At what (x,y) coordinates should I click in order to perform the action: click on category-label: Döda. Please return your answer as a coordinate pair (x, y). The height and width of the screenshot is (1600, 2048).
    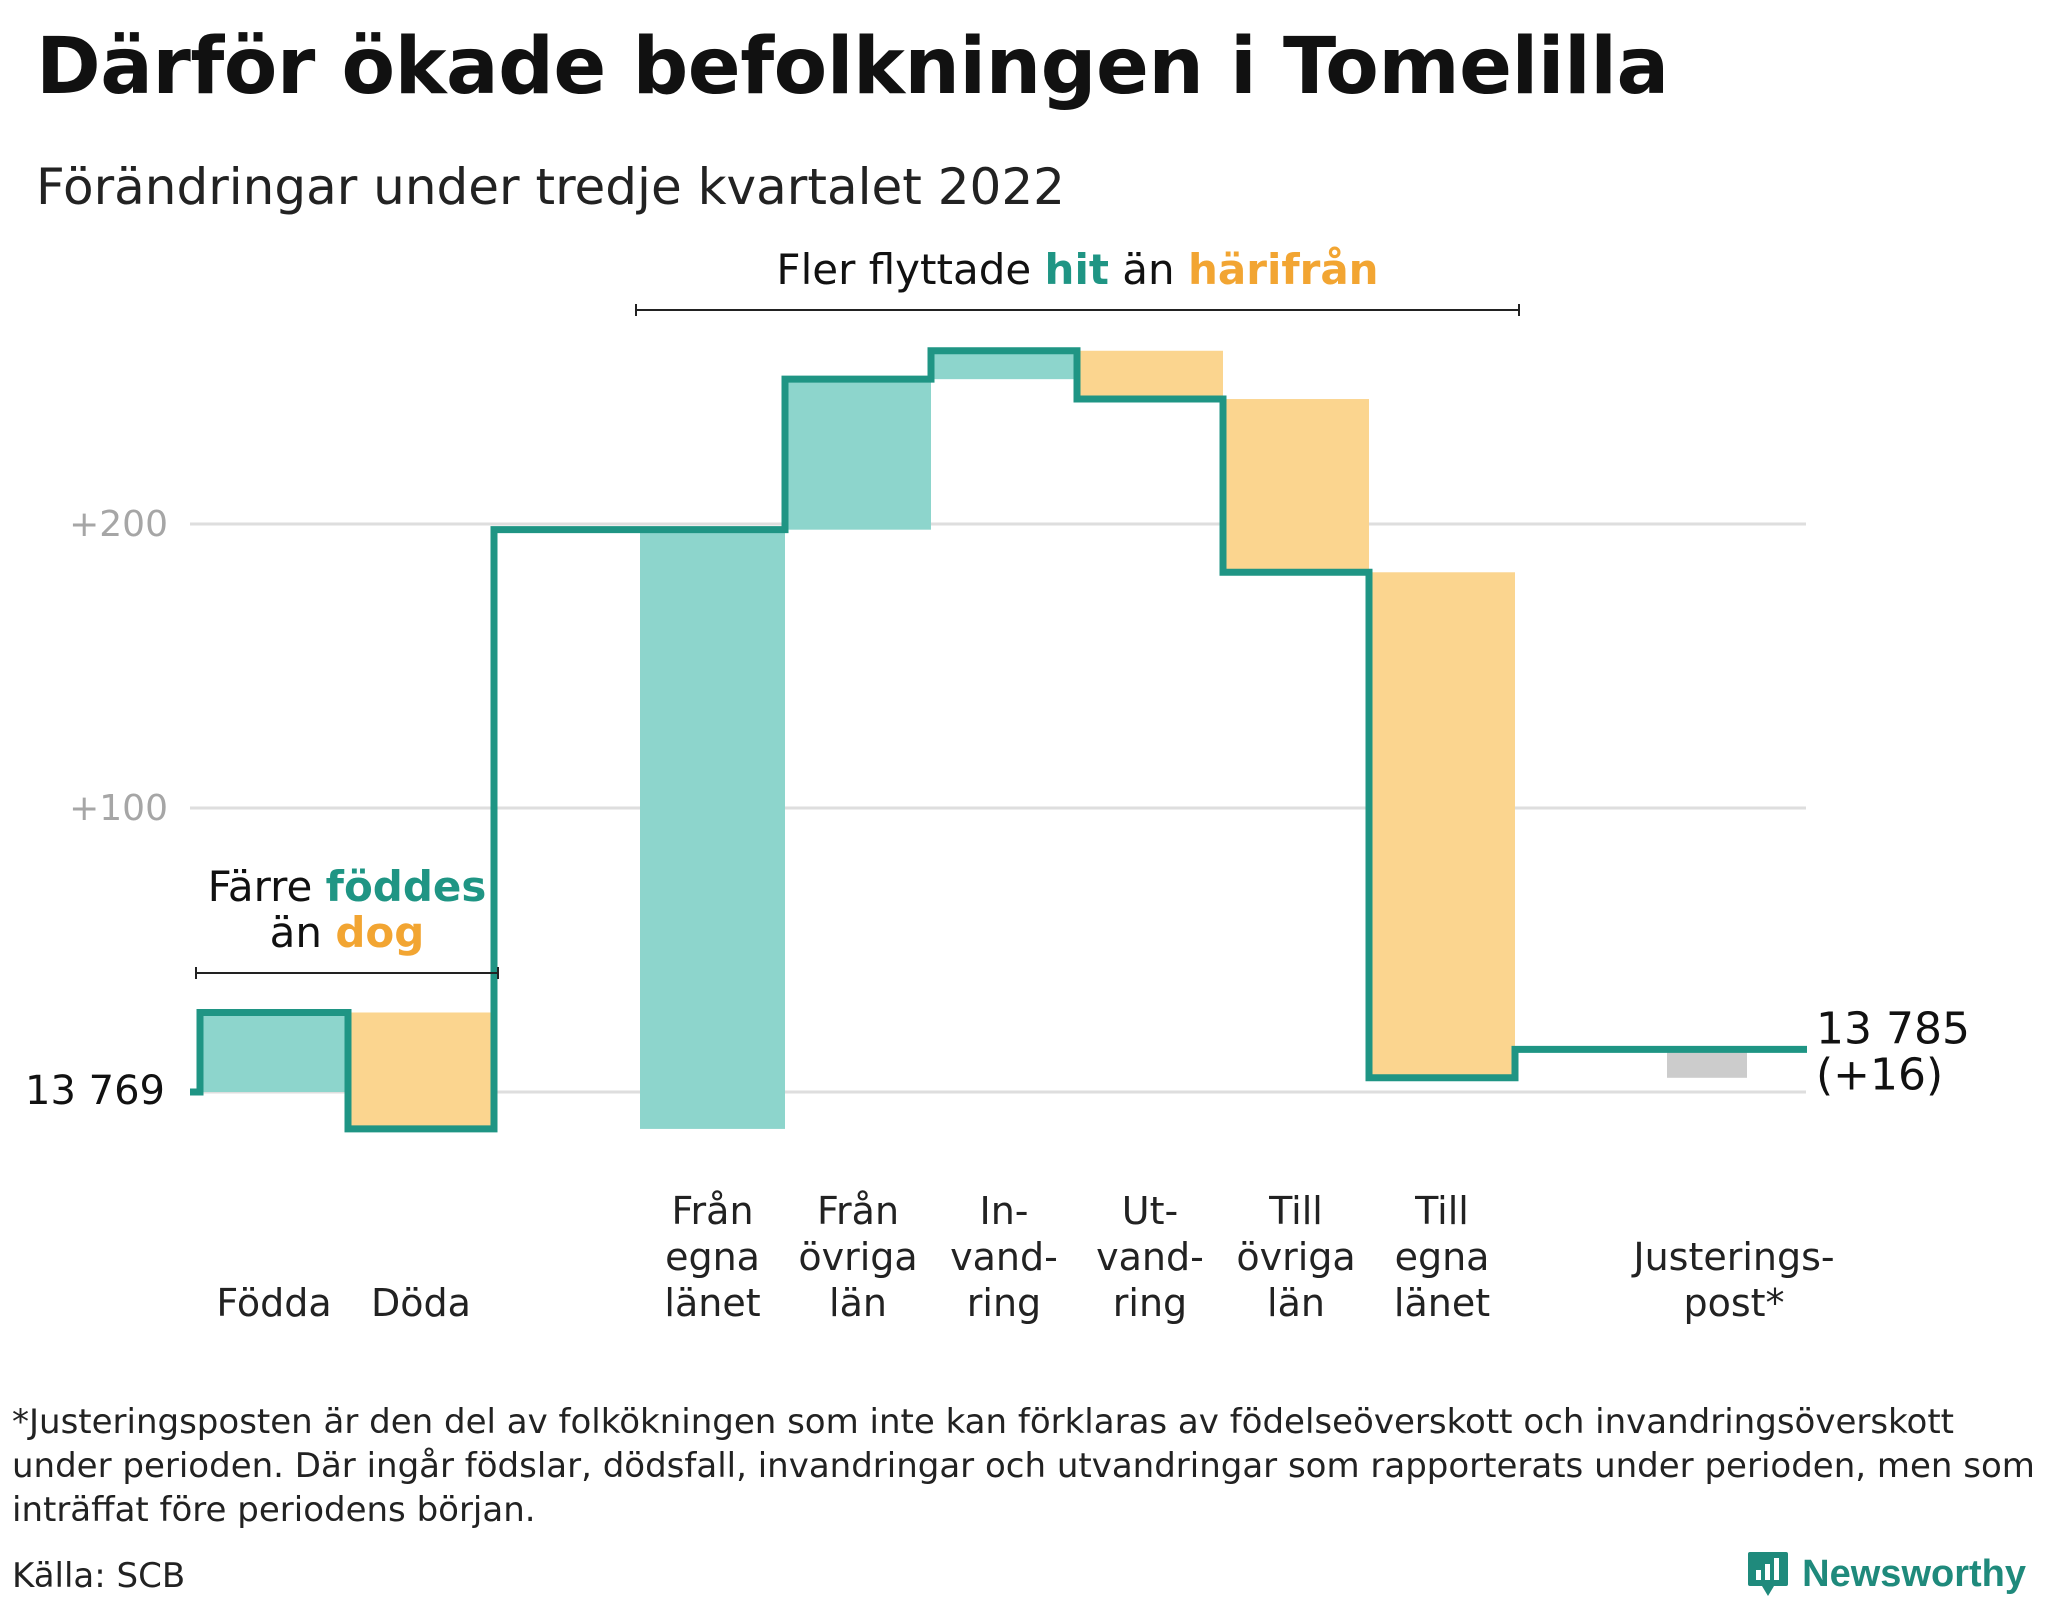
    Looking at the image, I should click on (421, 1303).